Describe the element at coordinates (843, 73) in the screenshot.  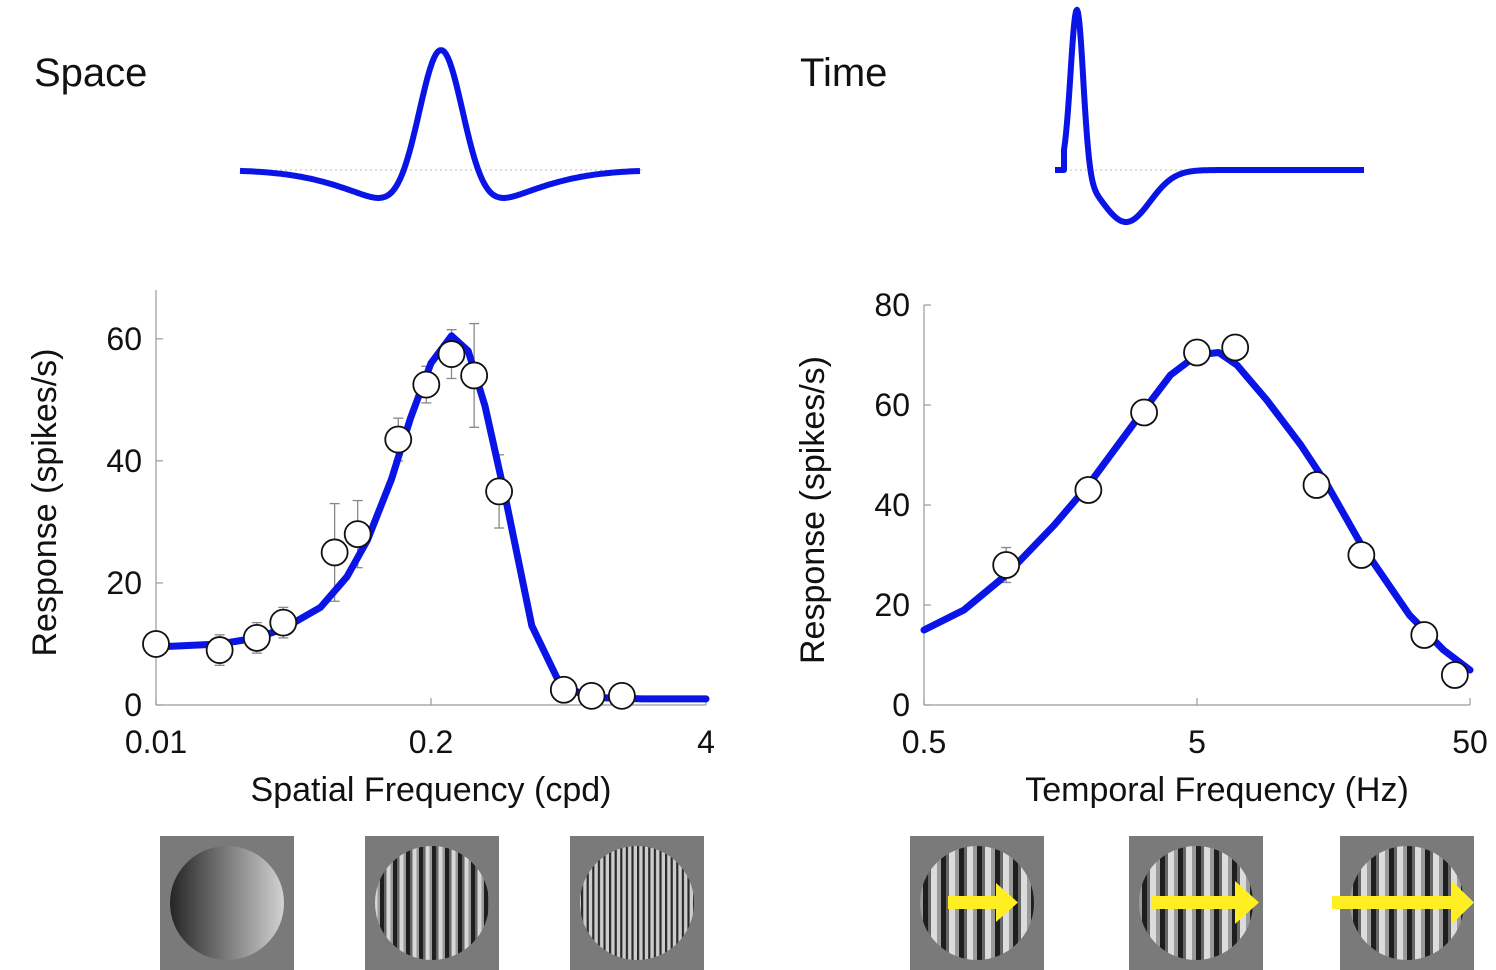
I see `time-heading: Time` at that location.